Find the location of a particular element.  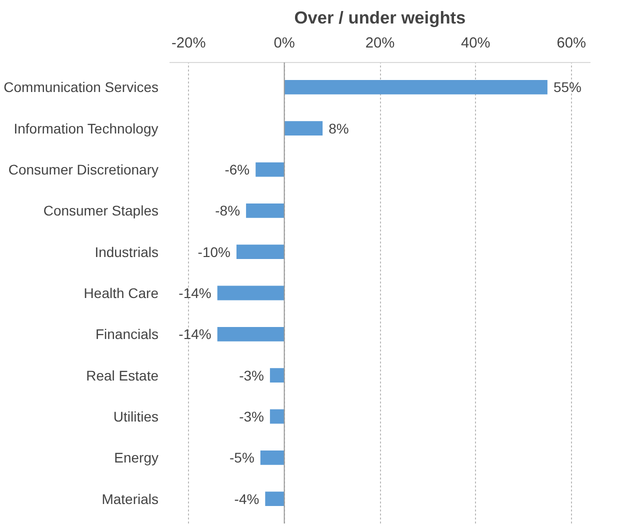

y-tick-label: Health Care is located at coordinates (121, 293).